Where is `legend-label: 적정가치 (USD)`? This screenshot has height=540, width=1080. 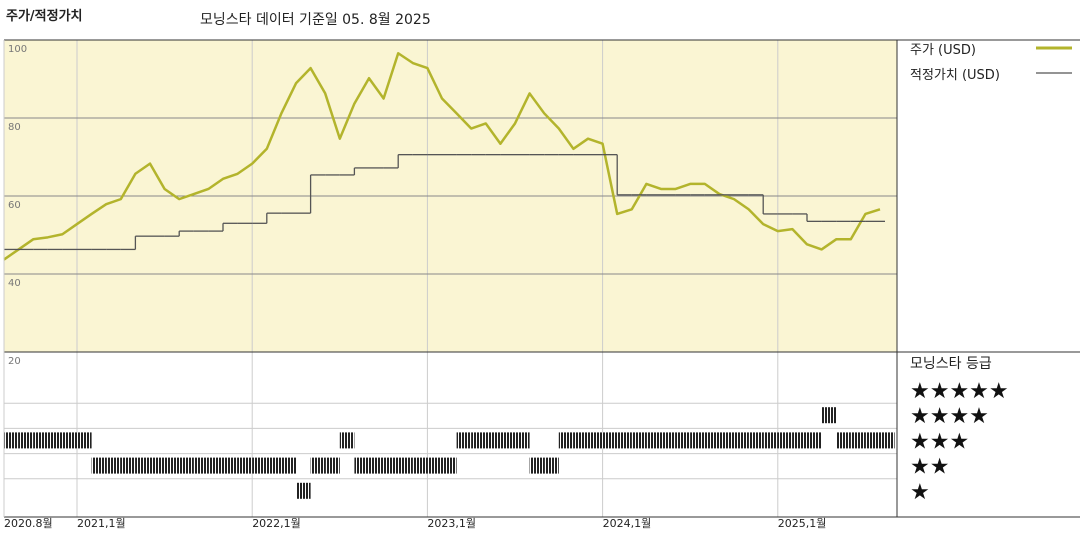 legend-label: 적정가치 (USD) is located at coordinates (955, 75).